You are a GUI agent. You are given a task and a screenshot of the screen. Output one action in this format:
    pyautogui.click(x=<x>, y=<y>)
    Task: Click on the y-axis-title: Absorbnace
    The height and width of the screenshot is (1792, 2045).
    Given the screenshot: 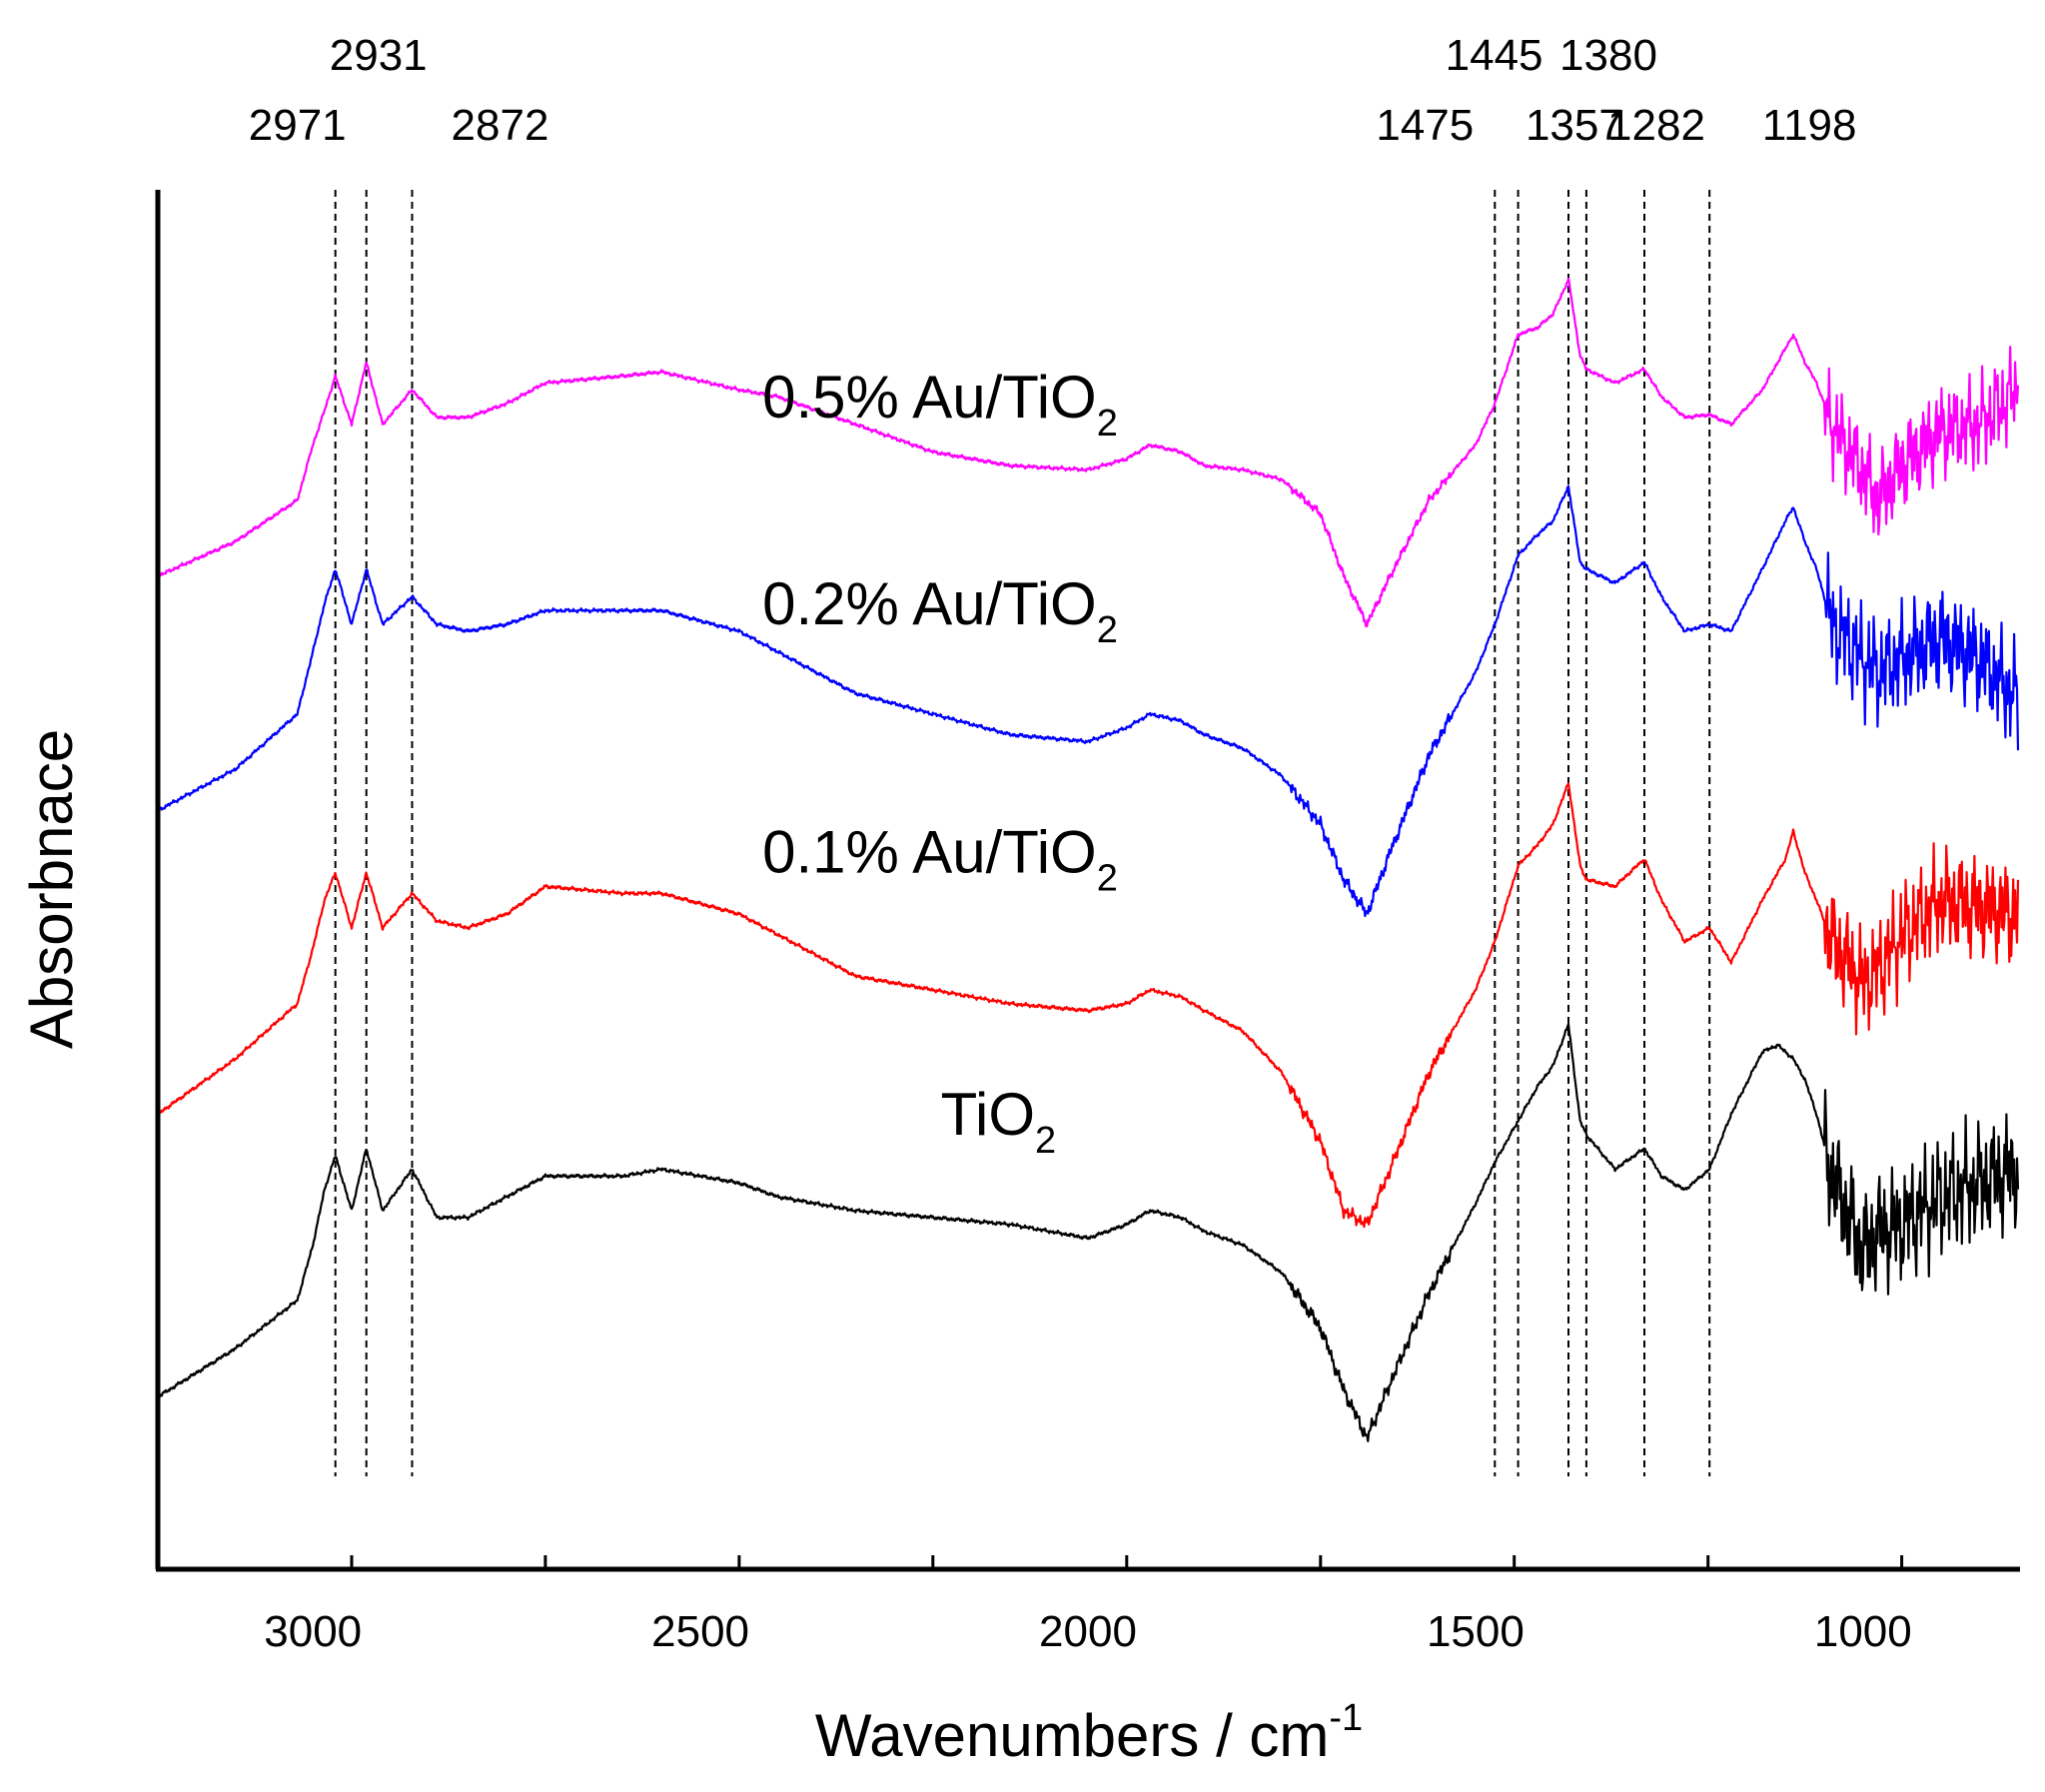 What is the action you would take?
    pyautogui.click(x=51, y=889)
    